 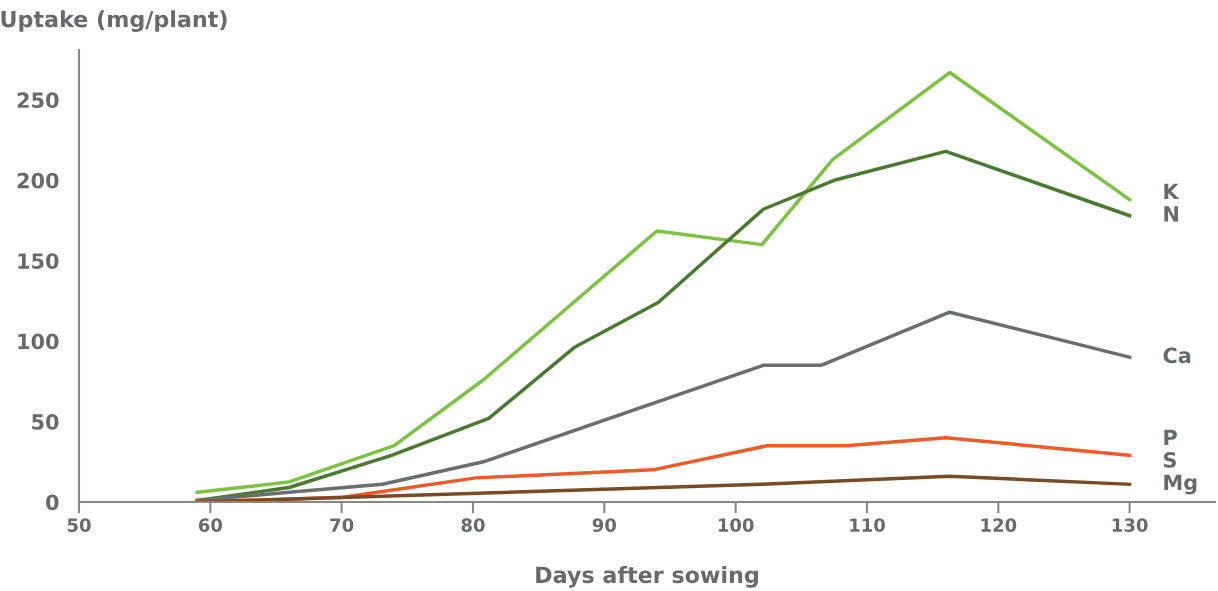 I want to click on y-tick-label: 200, so click(x=38, y=180).